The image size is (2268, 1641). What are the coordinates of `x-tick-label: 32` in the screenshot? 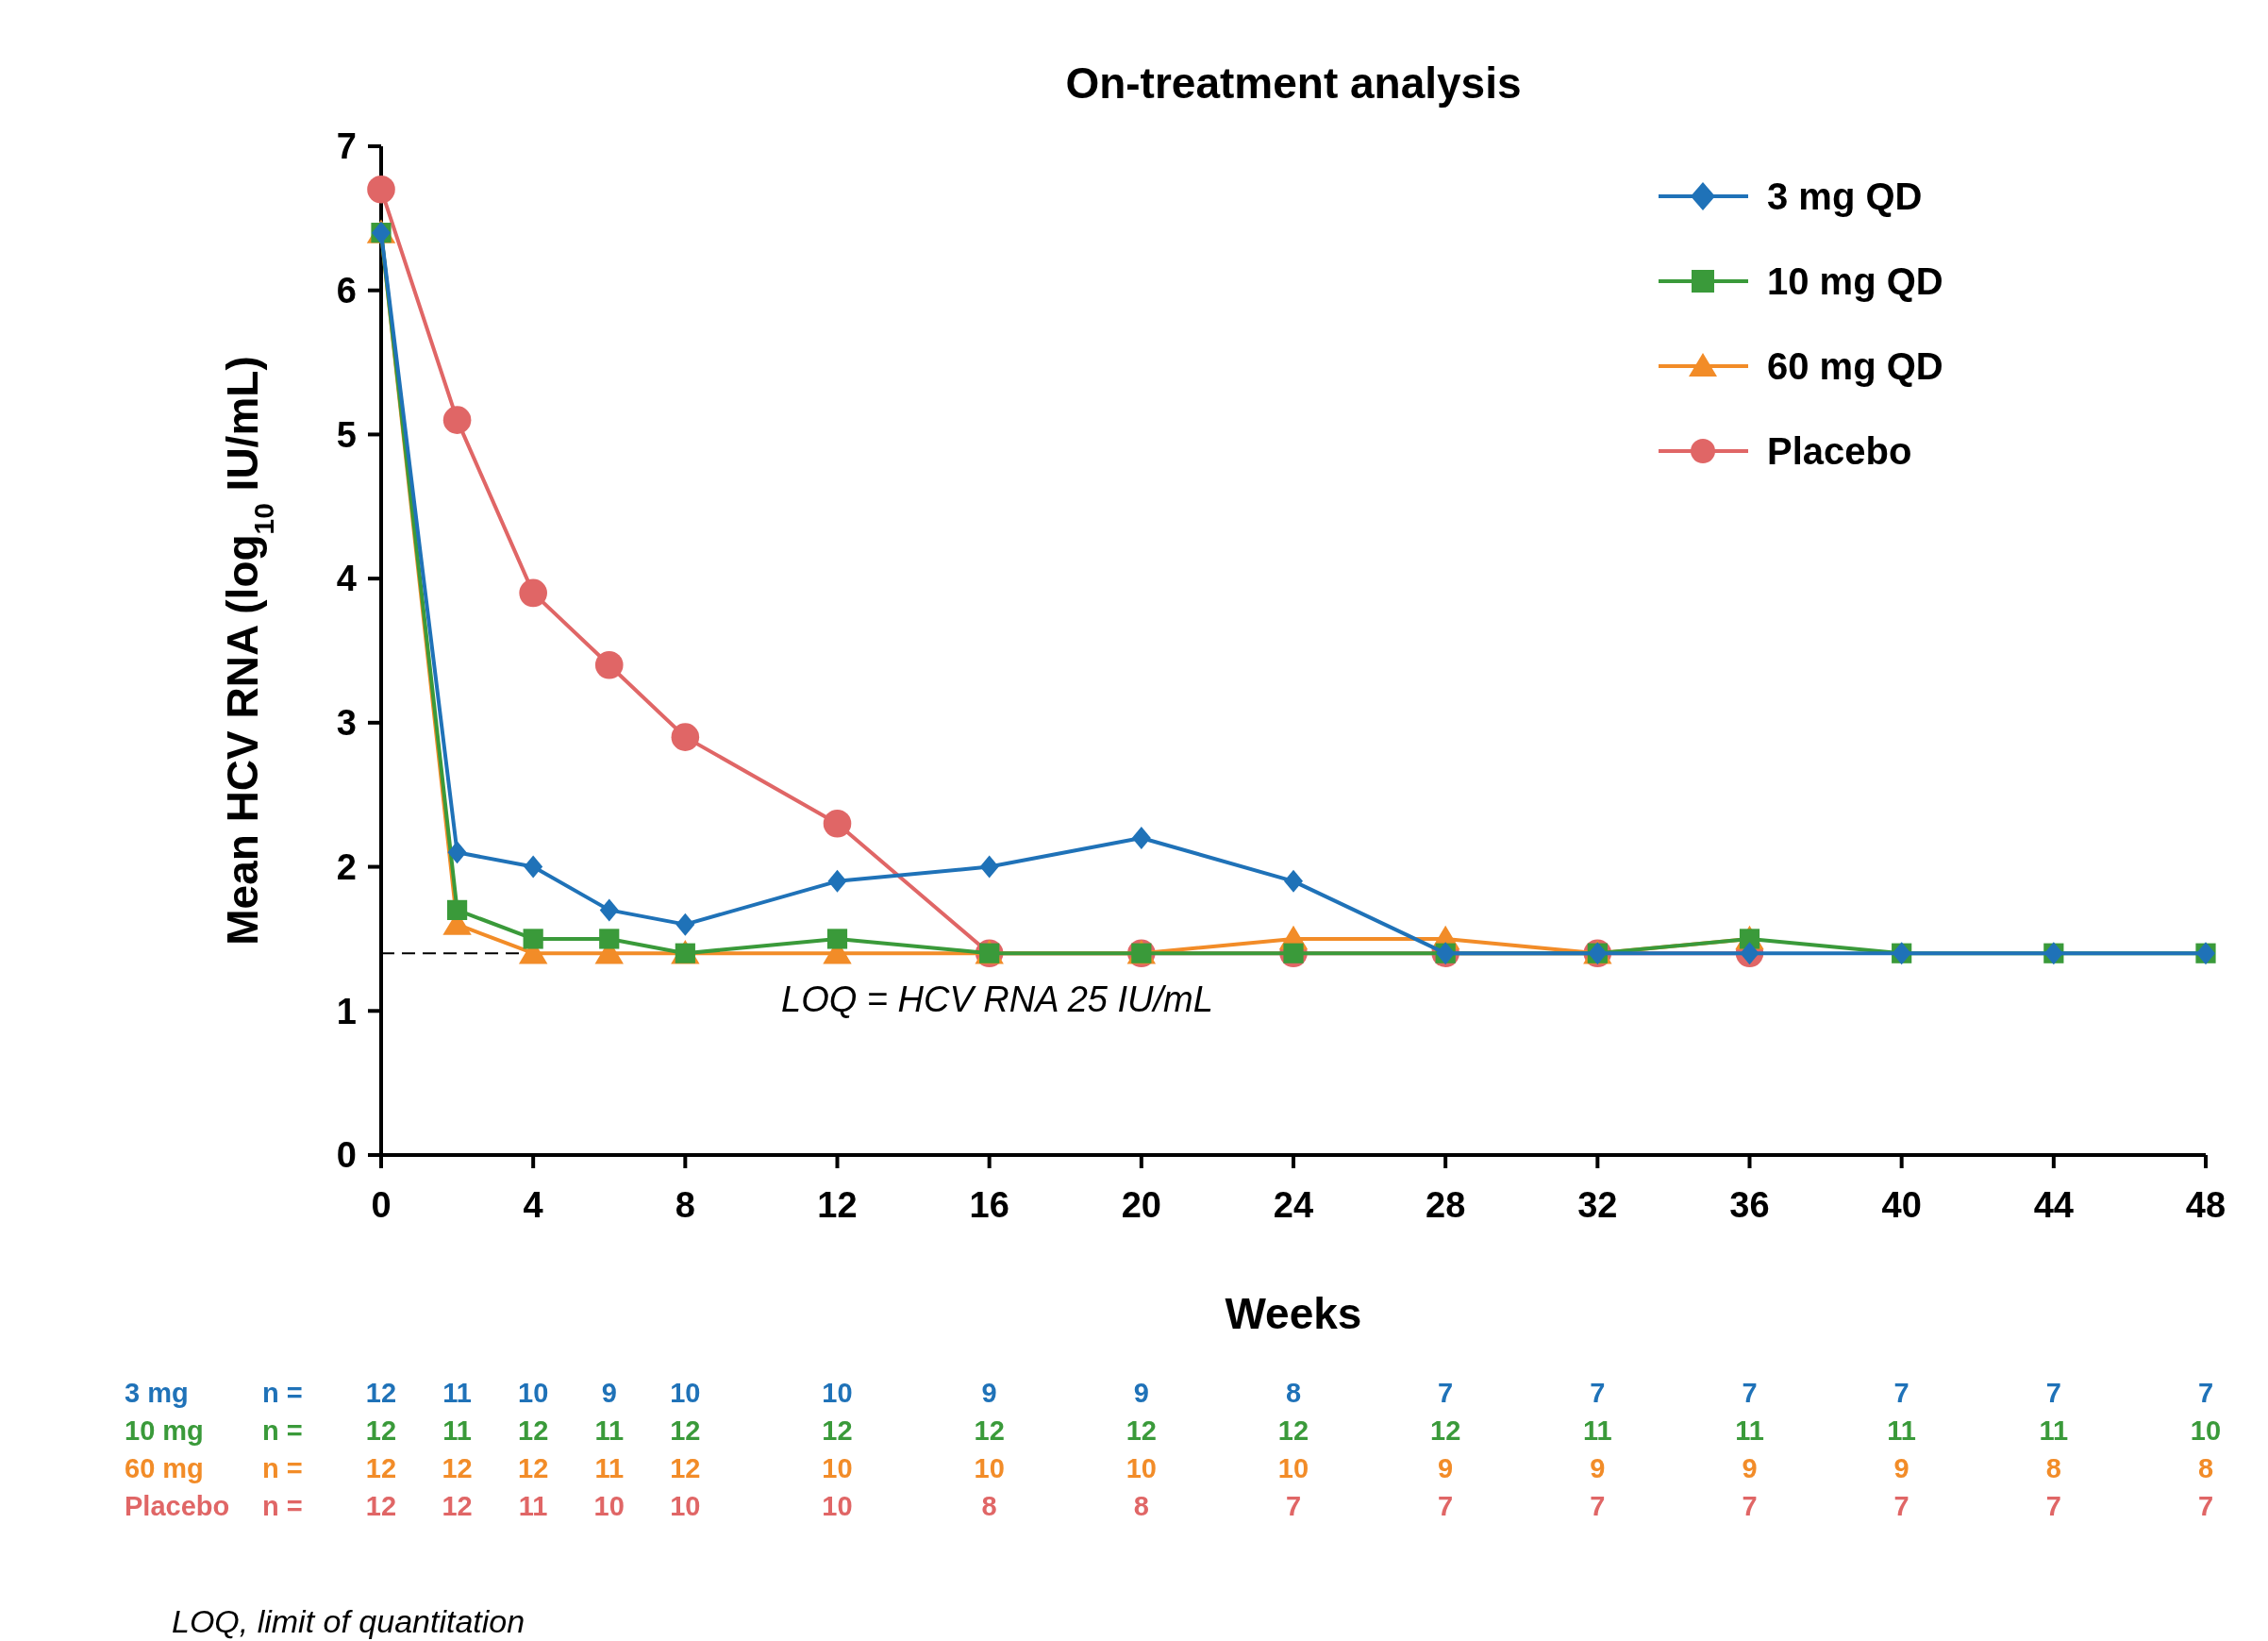 It's located at (1598, 1205).